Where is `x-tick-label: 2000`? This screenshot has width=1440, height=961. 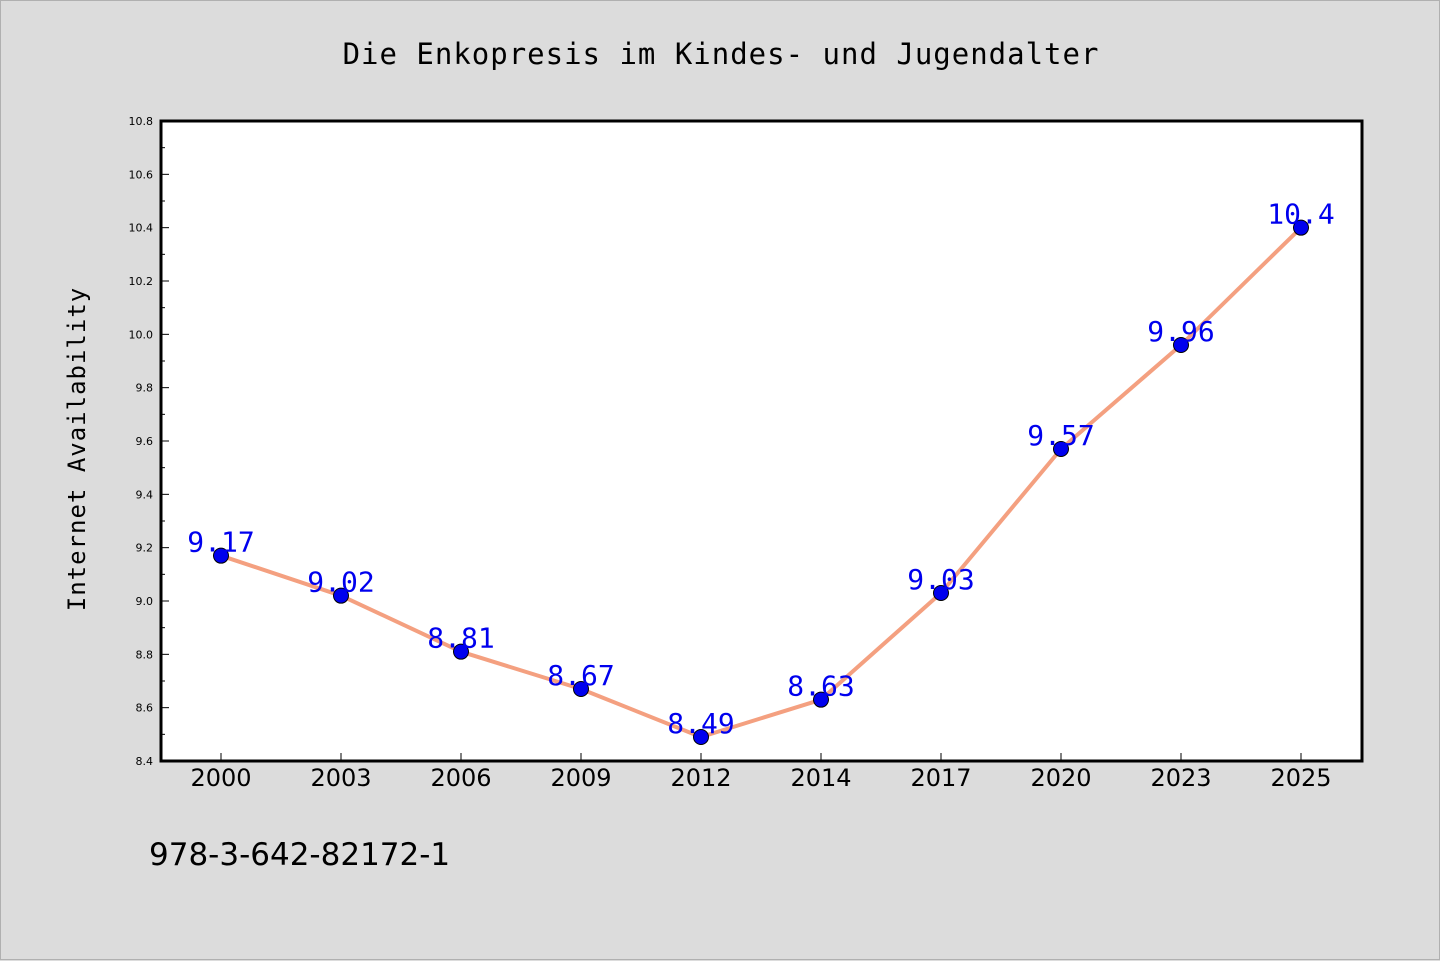 x-tick-label: 2000 is located at coordinates (220, 778).